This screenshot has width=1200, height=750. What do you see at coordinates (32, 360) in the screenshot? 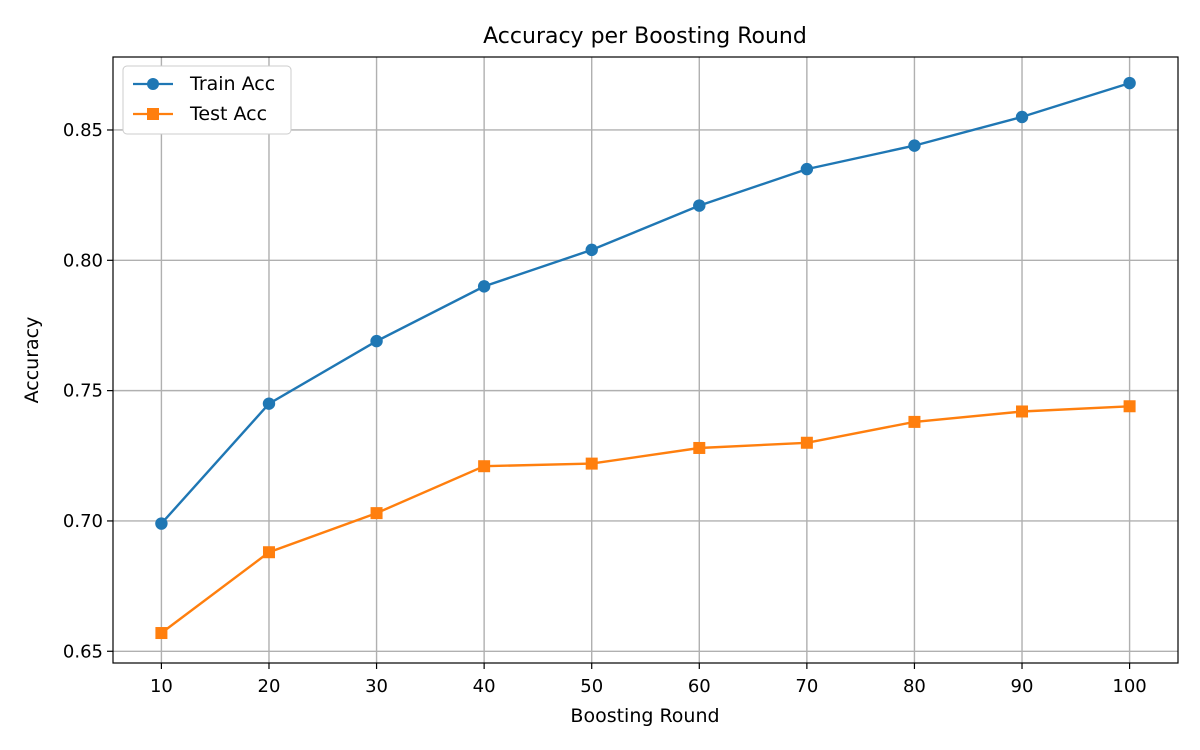
I see `y-axis-label: Accuracy` at bounding box center [32, 360].